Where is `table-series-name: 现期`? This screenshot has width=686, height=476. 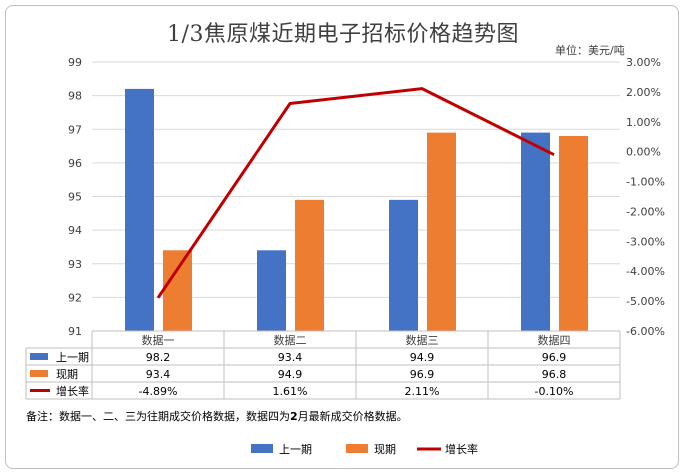
table-series-name: 现期 is located at coordinates (67, 374).